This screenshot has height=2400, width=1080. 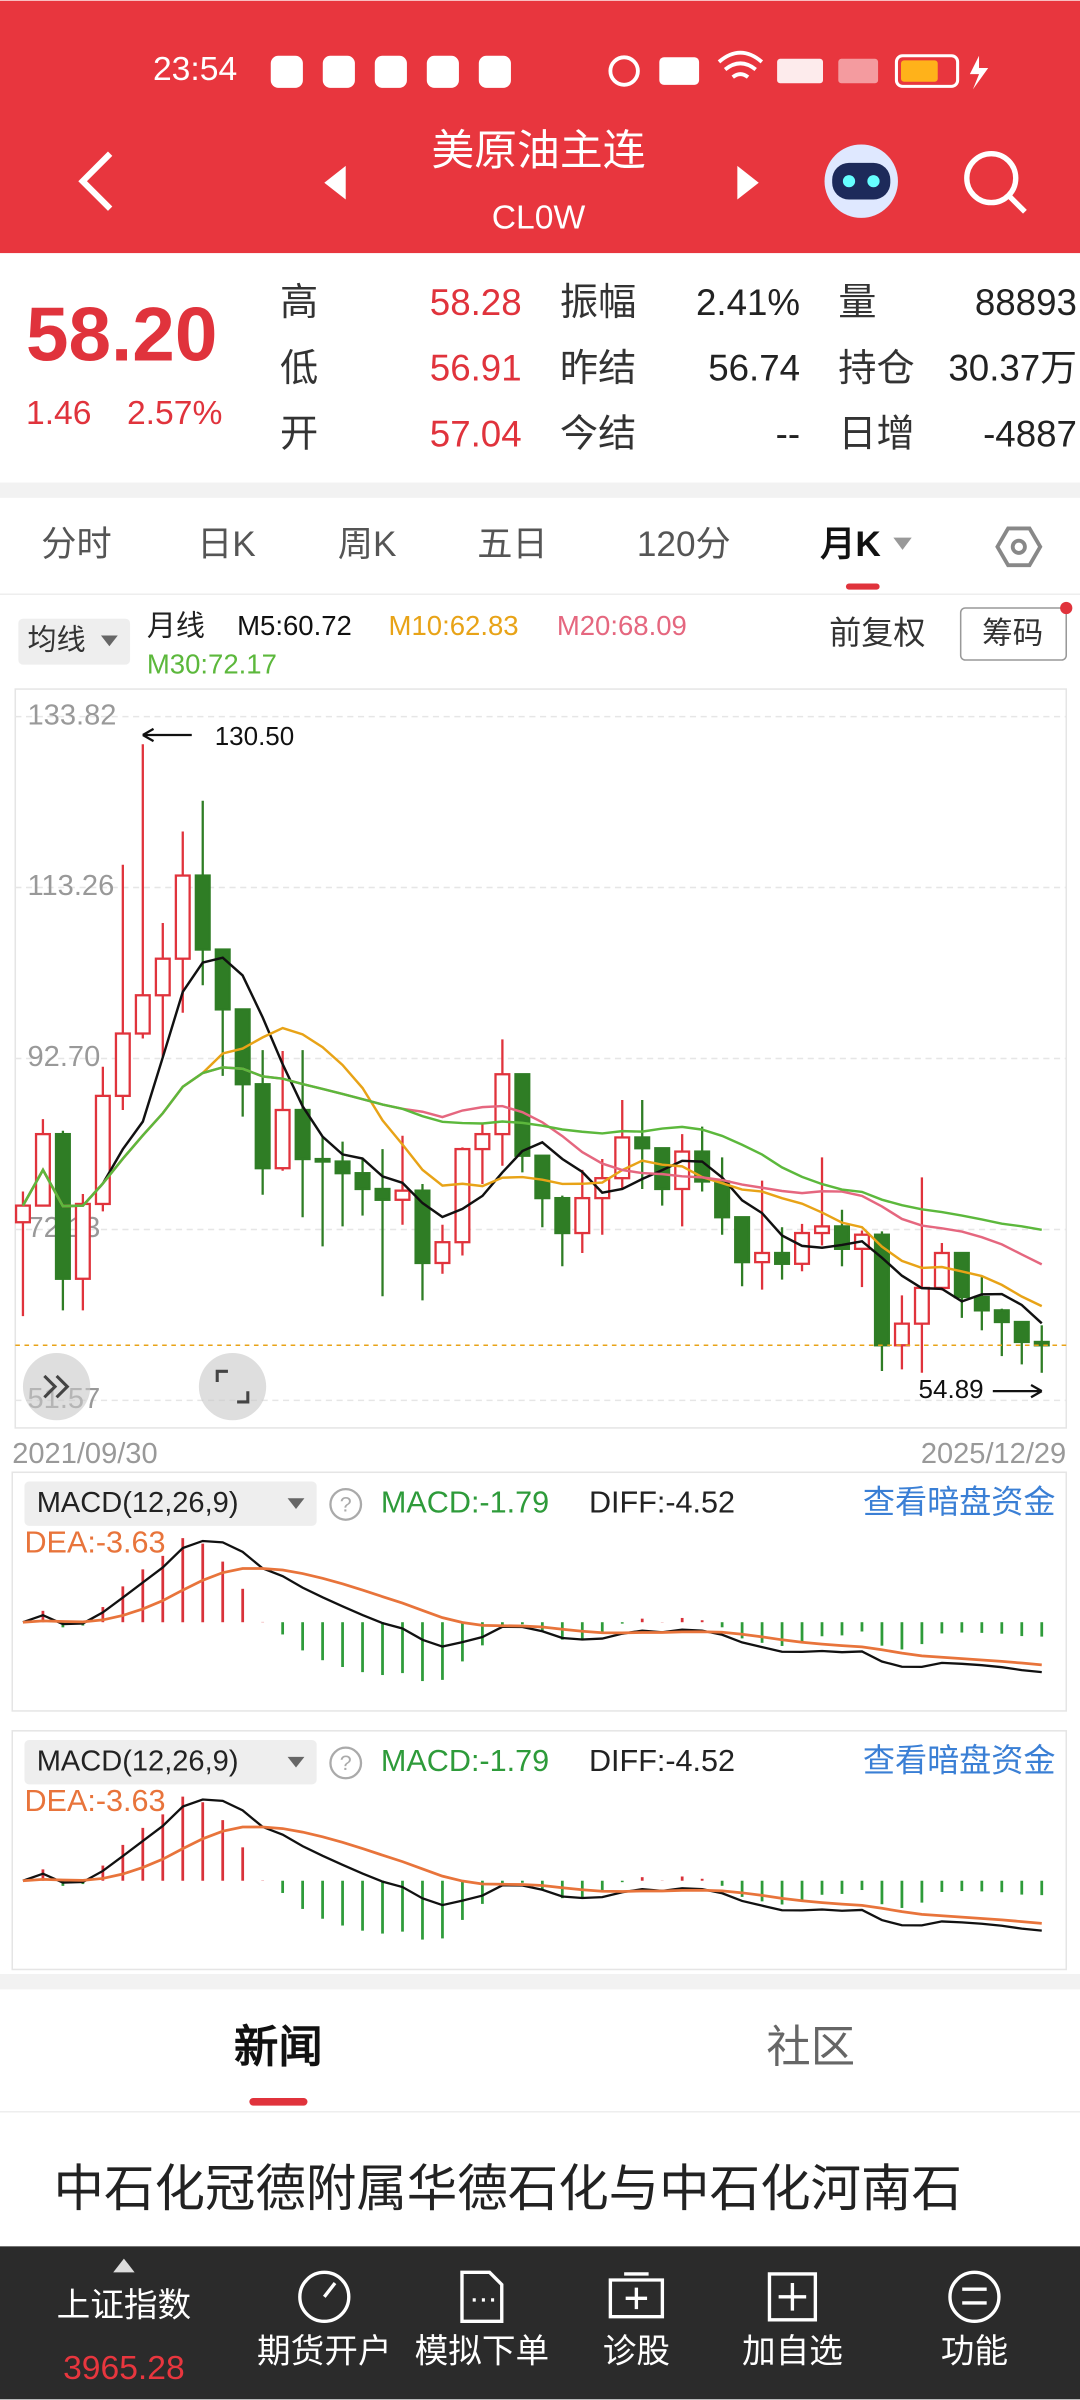 I want to click on chip-button, so click(x=1013, y=634).